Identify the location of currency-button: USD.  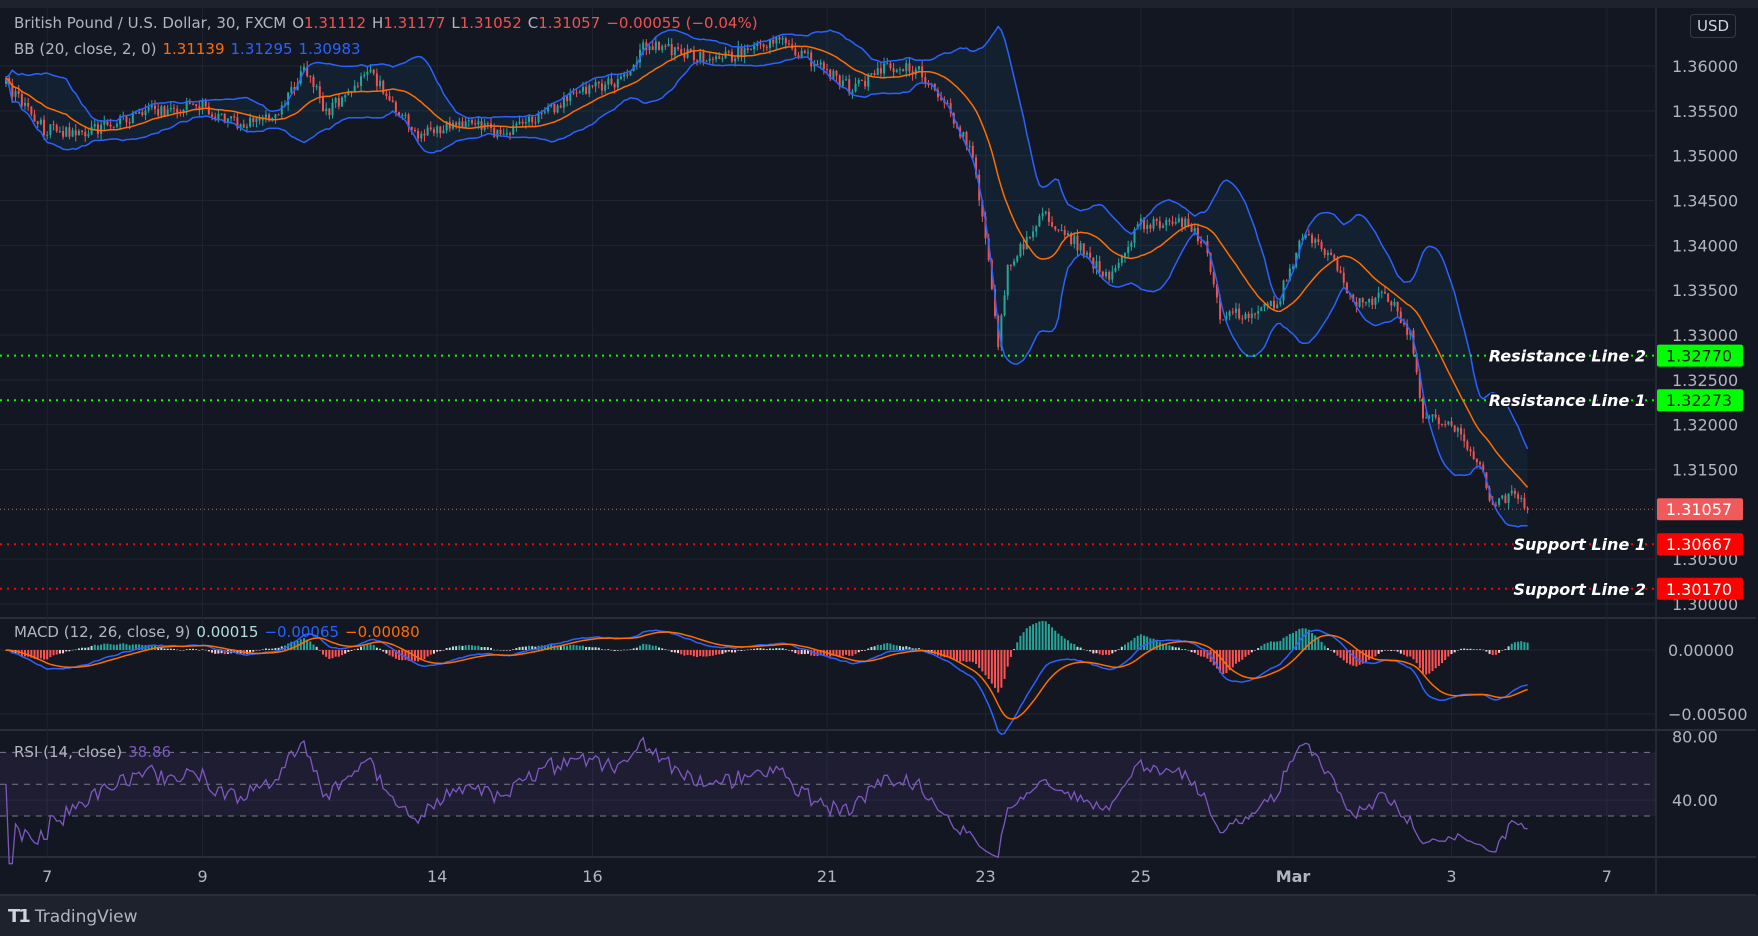
(1713, 26).